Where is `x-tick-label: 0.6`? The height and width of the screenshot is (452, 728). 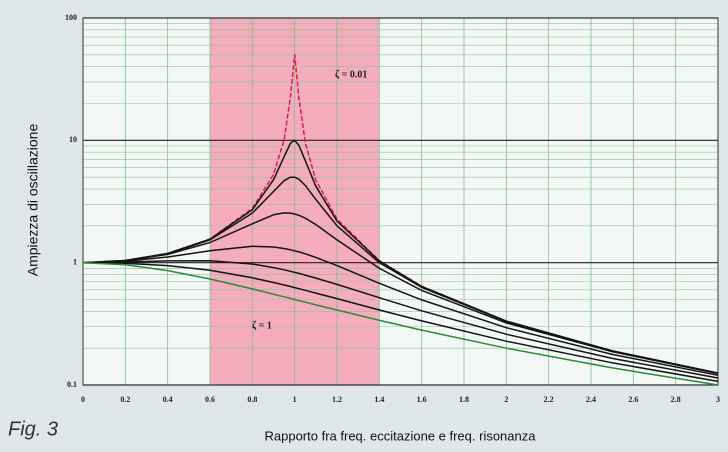
x-tick-label: 0.6 is located at coordinates (210, 399).